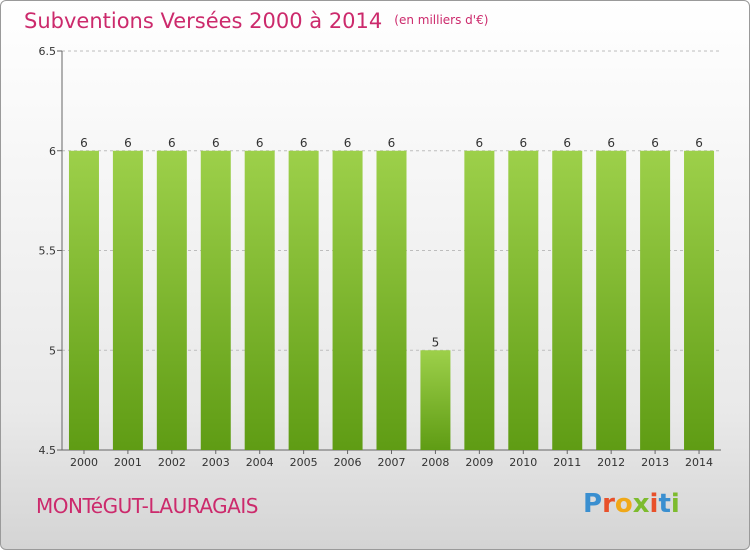 The image size is (750, 550). What do you see at coordinates (479, 300) in the screenshot?
I see `bar-2009` at bounding box center [479, 300].